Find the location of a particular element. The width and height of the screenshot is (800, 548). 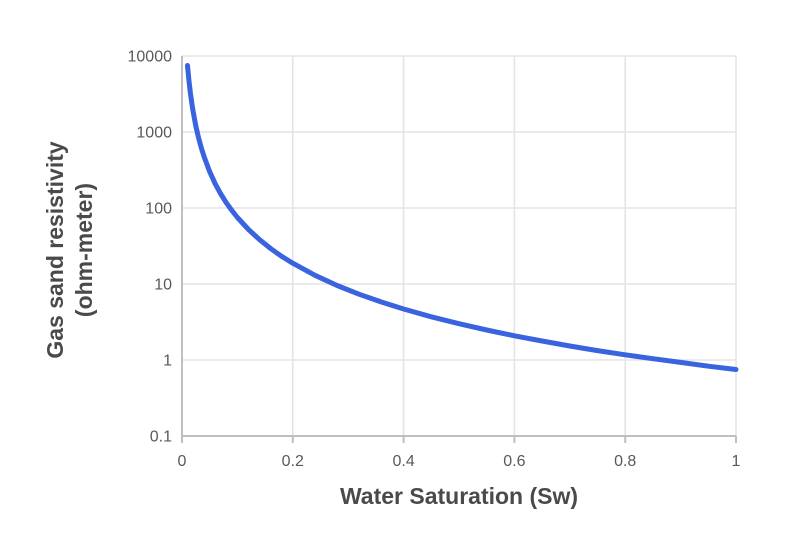

y-axis-title-line2: (ohm-meter) is located at coordinates (84, 250).